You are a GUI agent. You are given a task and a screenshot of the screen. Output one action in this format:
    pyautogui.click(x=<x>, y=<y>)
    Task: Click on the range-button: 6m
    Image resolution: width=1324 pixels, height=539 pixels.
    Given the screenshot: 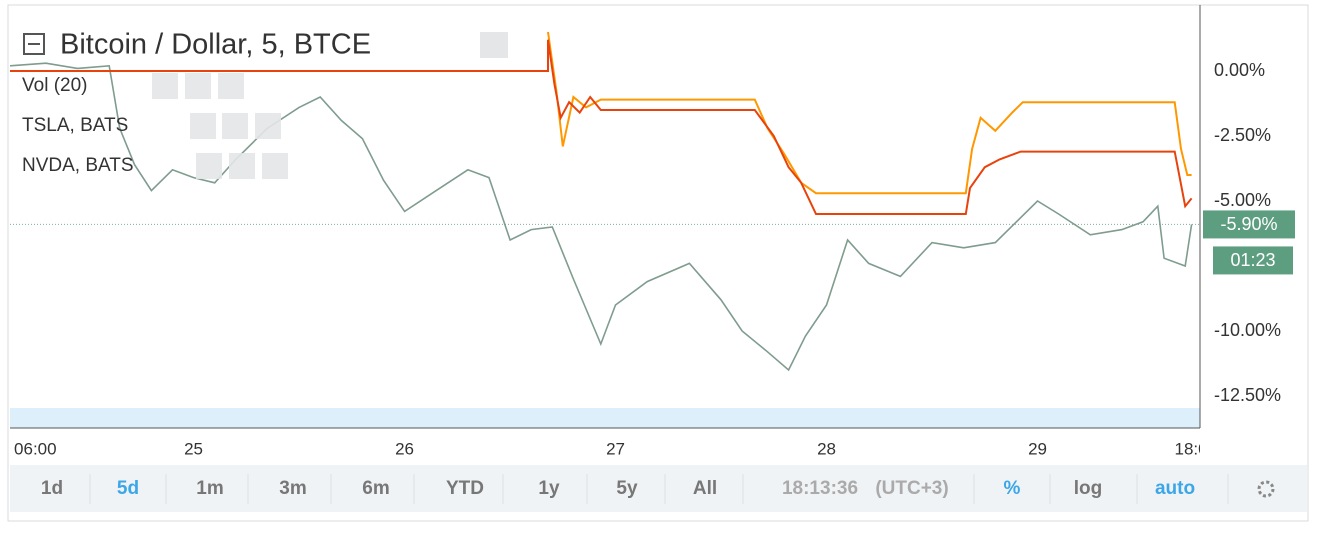 What is the action you would take?
    pyautogui.click(x=375, y=488)
    